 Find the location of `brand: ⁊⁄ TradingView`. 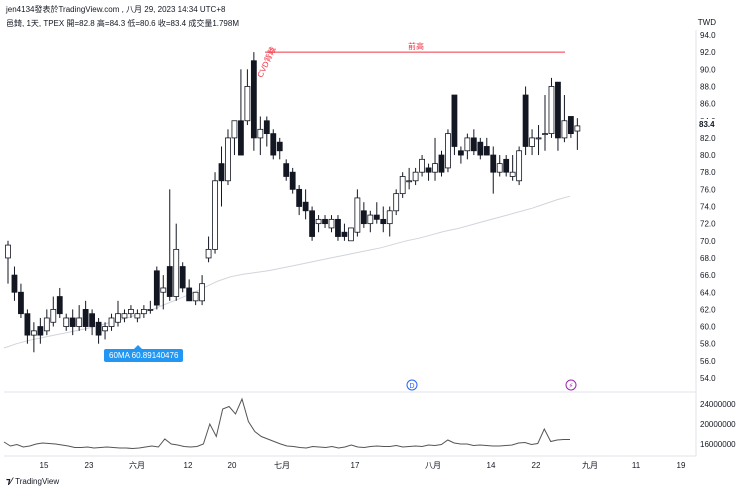

brand: ⁊⁄ TradingView is located at coordinates (32, 481).